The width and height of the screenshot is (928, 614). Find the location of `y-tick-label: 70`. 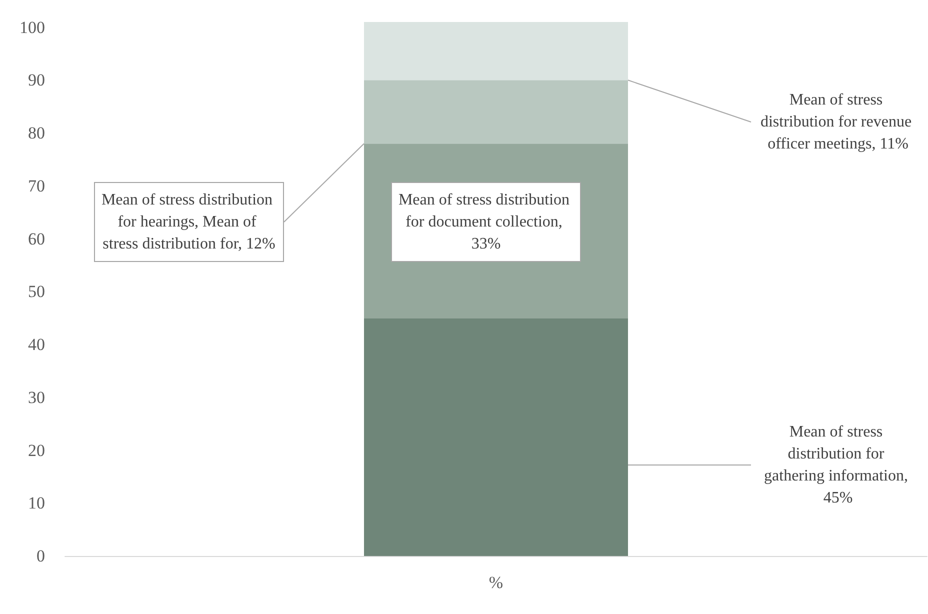

y-tick-label: 70 is located at coordinates (36, 186).